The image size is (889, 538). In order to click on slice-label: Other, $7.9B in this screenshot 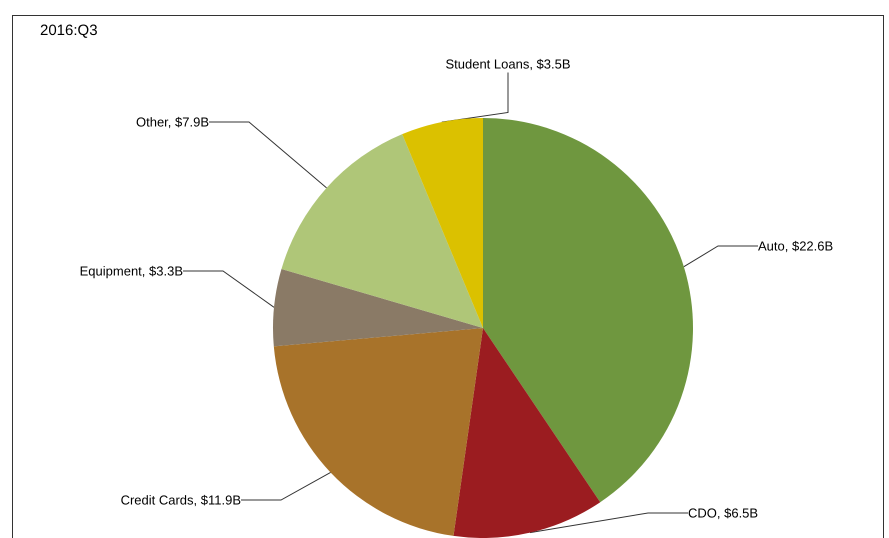, I will do `click(172, 122)`.